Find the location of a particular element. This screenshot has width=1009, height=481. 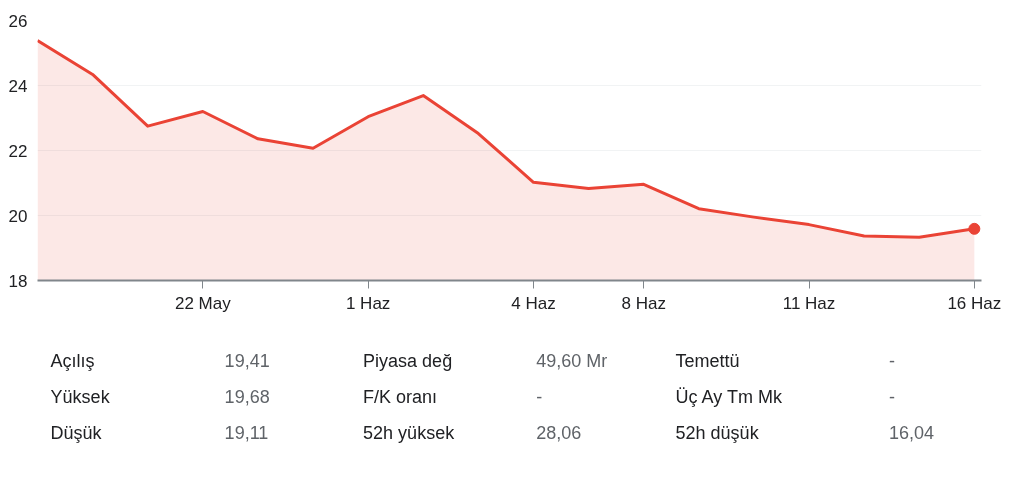

y-tick-label: 26 is located at coordinates (18, 21).